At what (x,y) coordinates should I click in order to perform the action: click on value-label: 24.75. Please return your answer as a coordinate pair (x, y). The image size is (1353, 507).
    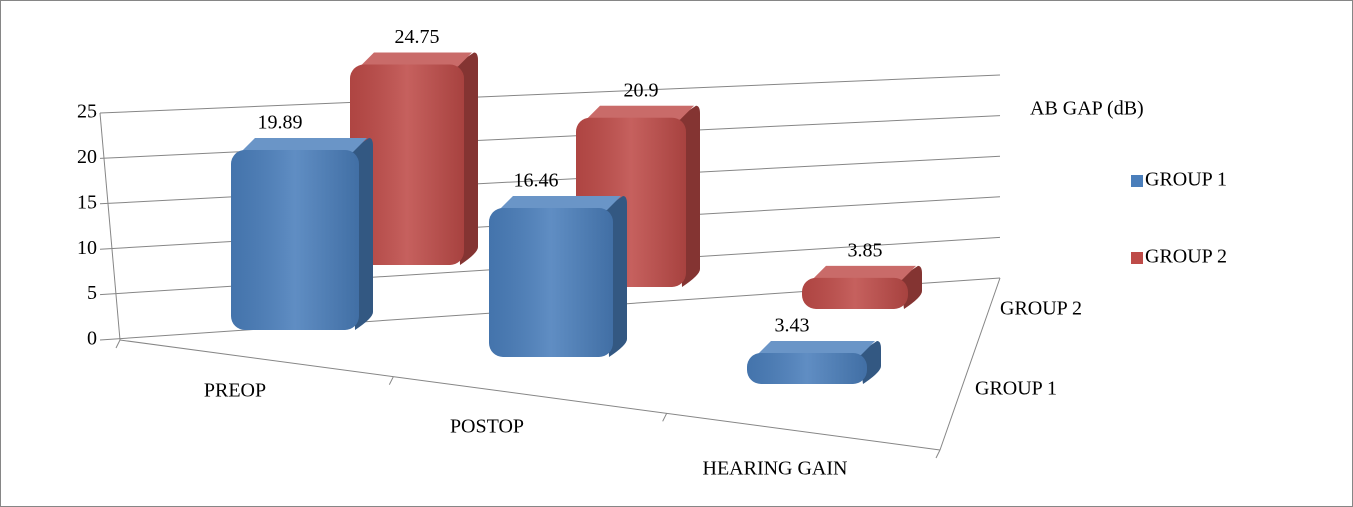
    Looking at the image, I should click on (417, 37).